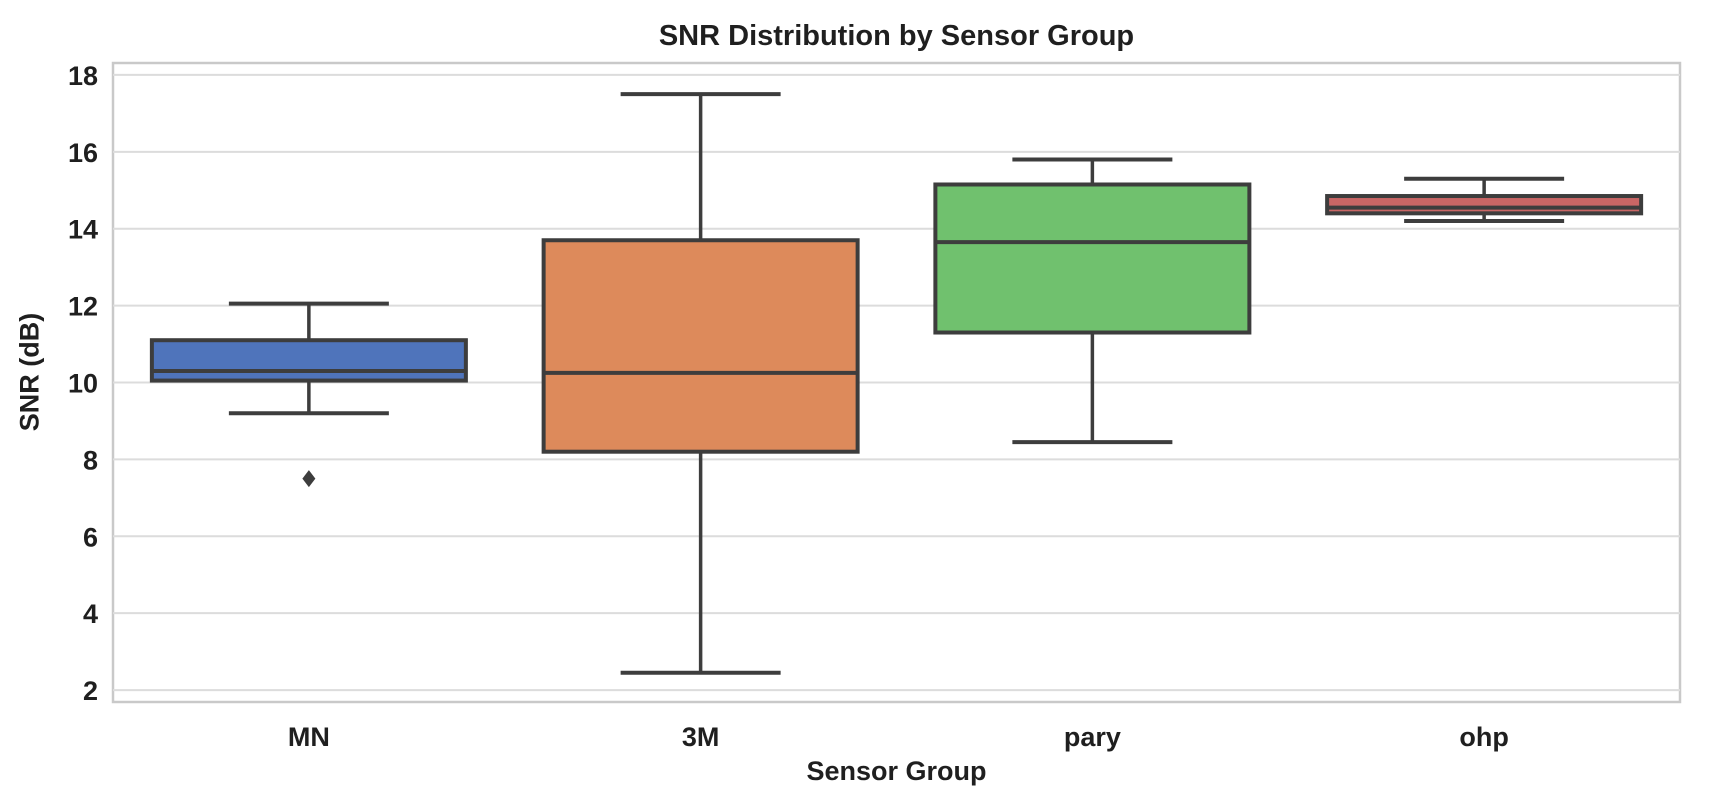 This screenshot has width=1714, height=806. What do you see at coordinates (83, 307) in the screenshot?
I see `y-tick-label: 12` at bounding box center [83, 307].